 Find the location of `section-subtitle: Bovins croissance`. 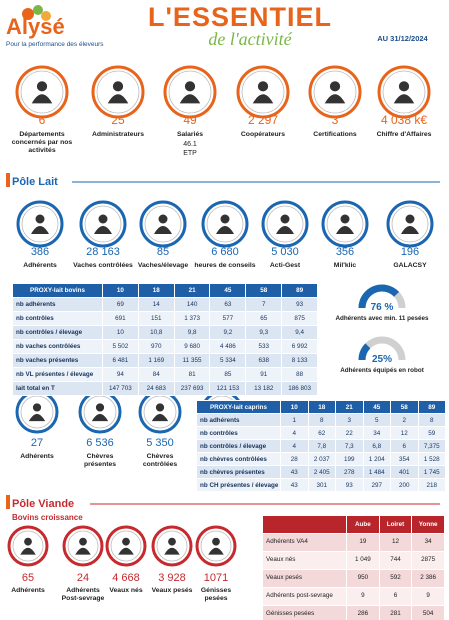

section-subtitle: Bovins croissance is located at coordinates (47, 517).